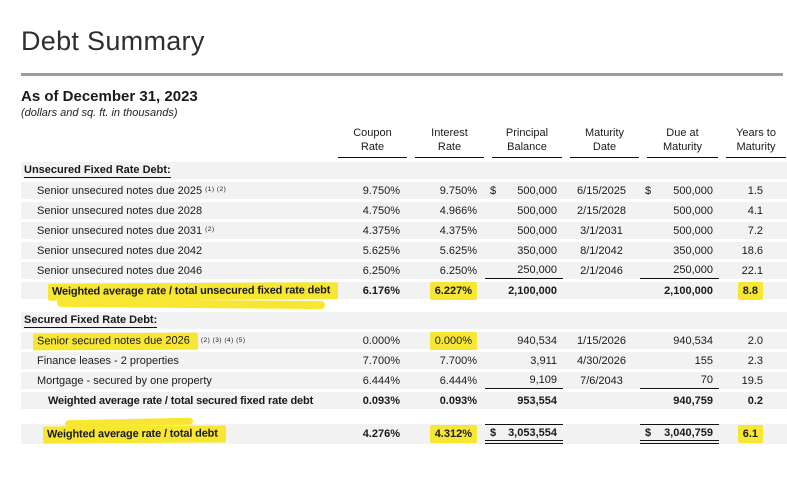  I want to click on units-note: (dollars and sq. ft. in thousands), so click(99, 113).